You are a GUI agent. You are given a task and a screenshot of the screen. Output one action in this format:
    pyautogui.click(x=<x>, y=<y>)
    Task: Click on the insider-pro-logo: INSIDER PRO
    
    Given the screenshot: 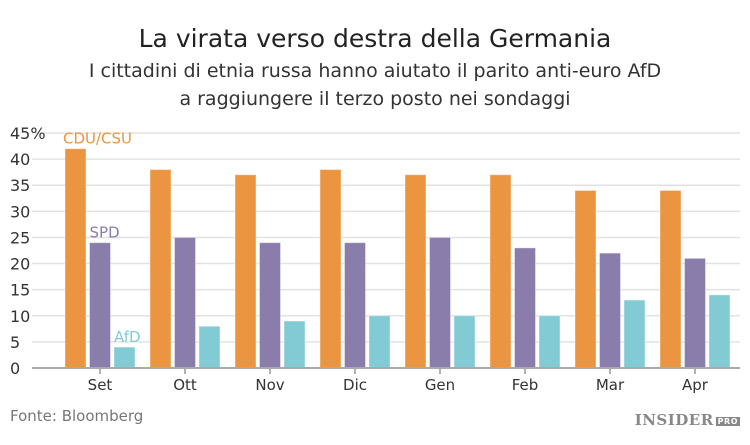 What is the action you would take?
    pyautogui.click(x=687, y=420)
    